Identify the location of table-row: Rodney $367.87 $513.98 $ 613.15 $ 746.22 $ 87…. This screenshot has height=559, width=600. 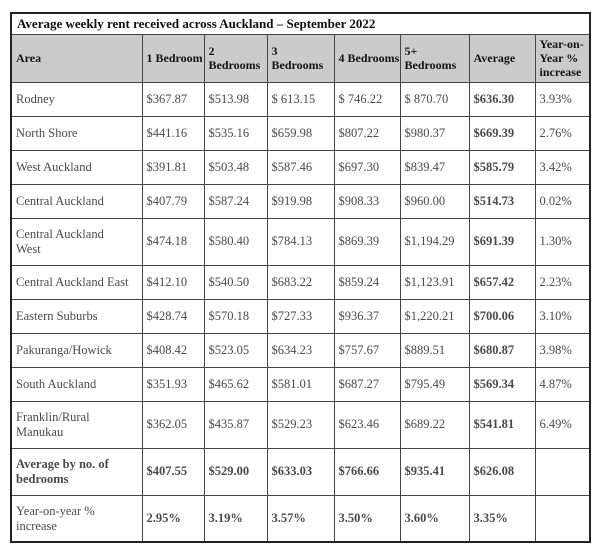
(300, 99).